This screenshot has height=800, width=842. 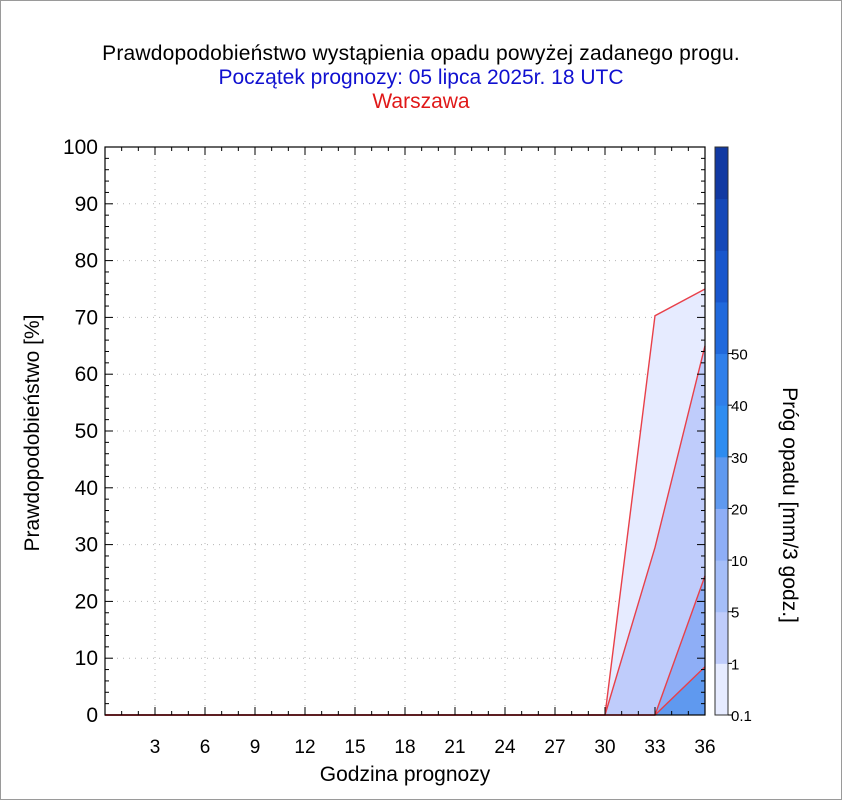 I want to click on x-tick-label: 30, so click(x=604, y=747).